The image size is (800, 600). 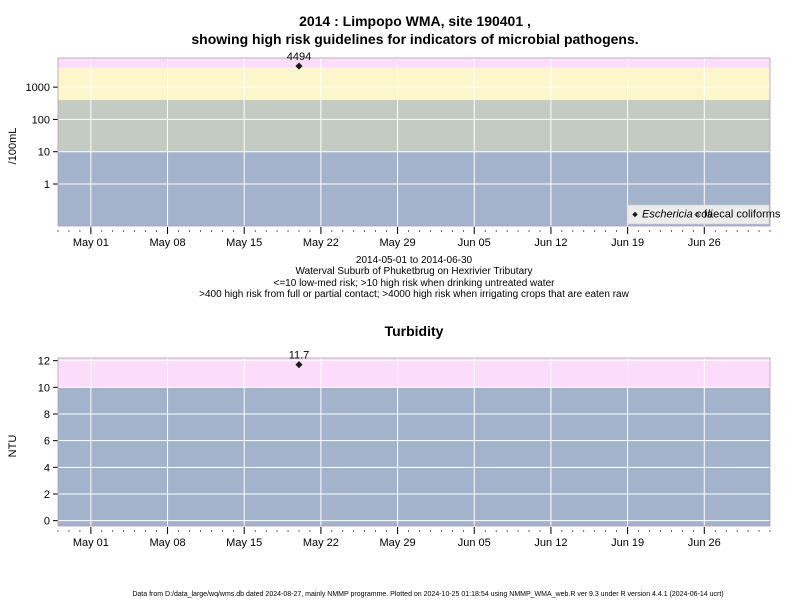 What do you see at coordinates (742, 215) in the screenshot?
I see `legend-label: faecal coliforms` at bounding box center [742, 215].